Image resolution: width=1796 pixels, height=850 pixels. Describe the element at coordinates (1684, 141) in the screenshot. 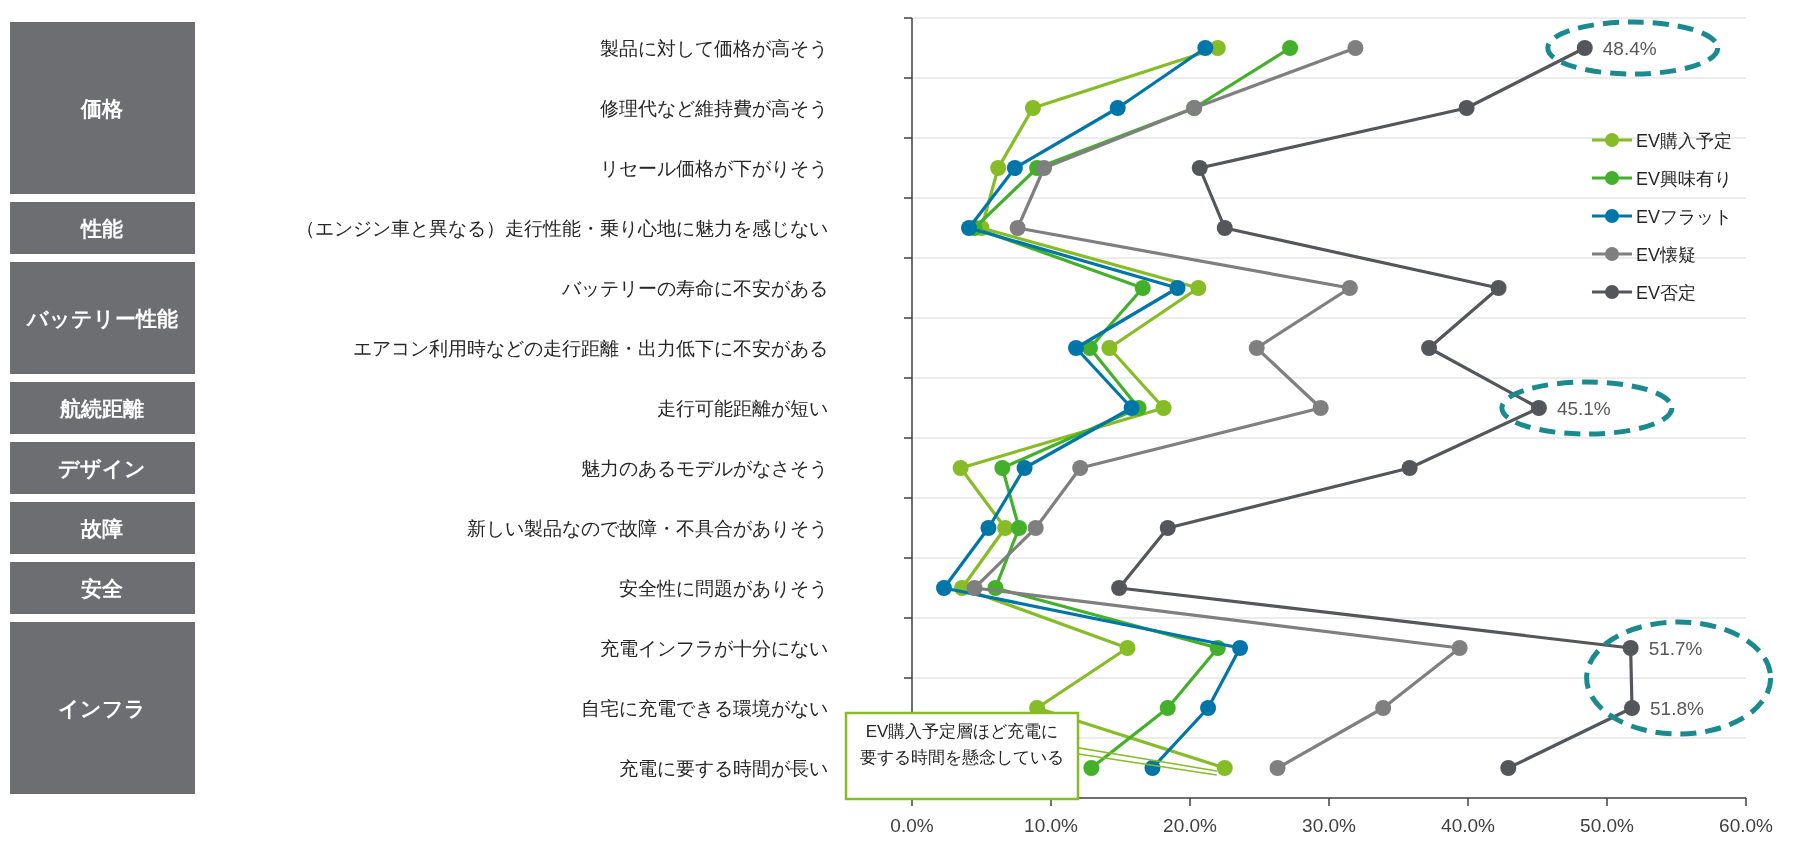

I see `legend-label: EV購入予定` at that location.